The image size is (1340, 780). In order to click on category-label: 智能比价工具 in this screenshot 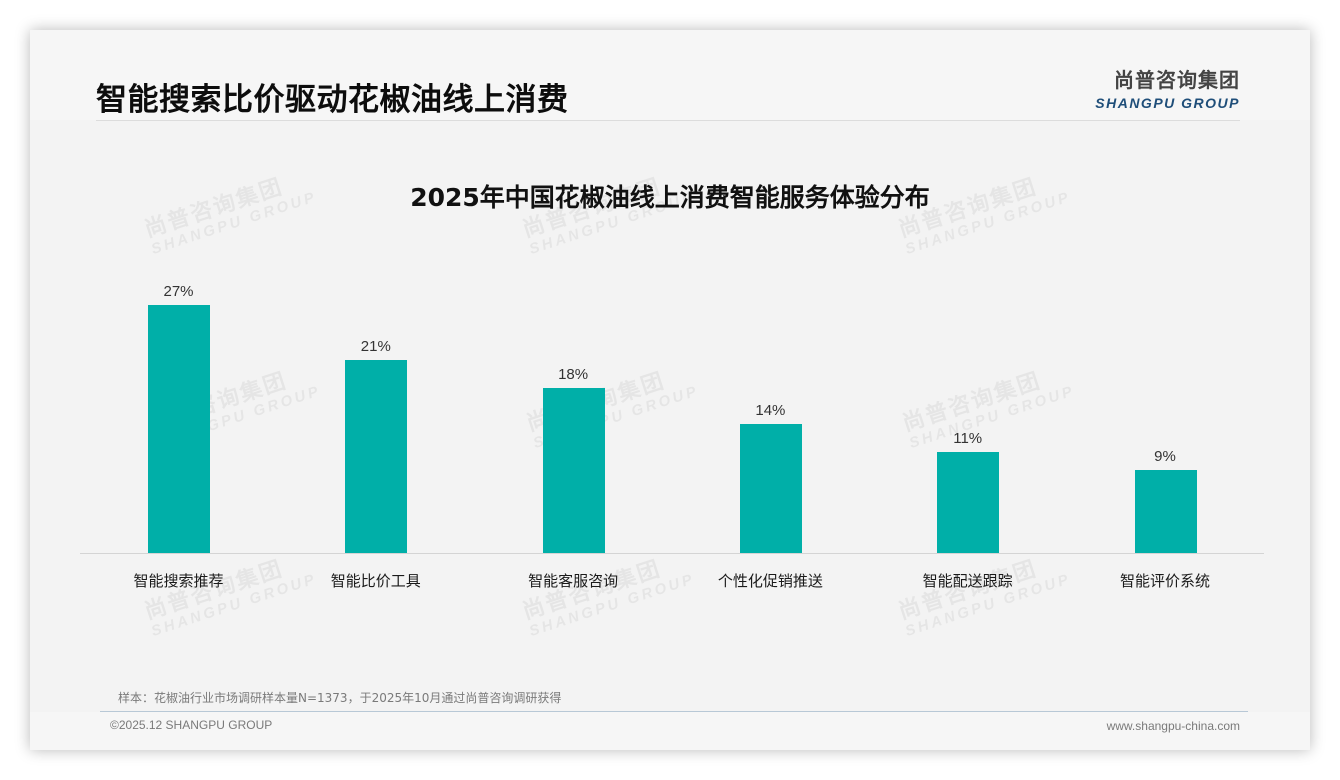, I will do `click(375, 581)`.